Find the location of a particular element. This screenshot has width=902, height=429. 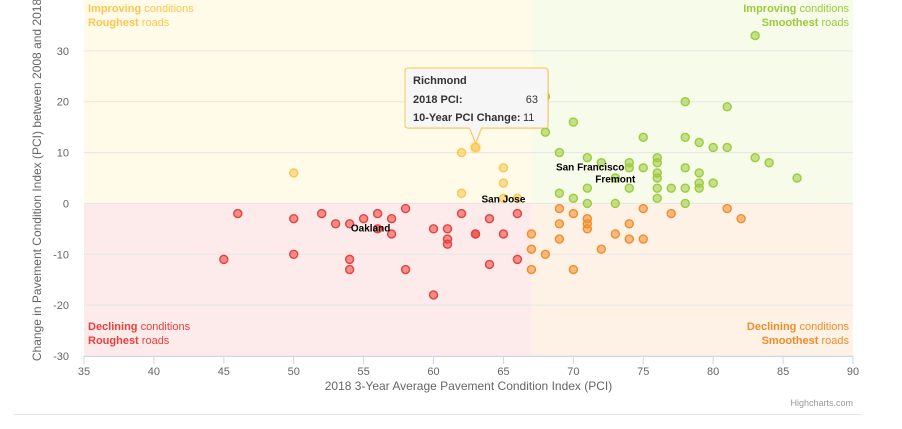

quadrant-label-improving-roughest: Improving conditions Roughest roads is located at coordinates (141, 16).